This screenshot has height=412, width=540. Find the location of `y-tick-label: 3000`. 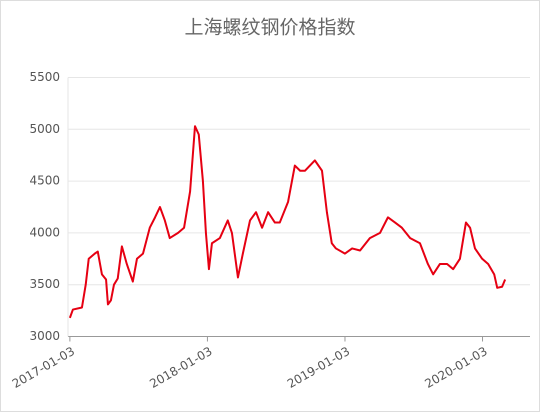

y-tick-label: 3000 is located at coordinates (44, 336).